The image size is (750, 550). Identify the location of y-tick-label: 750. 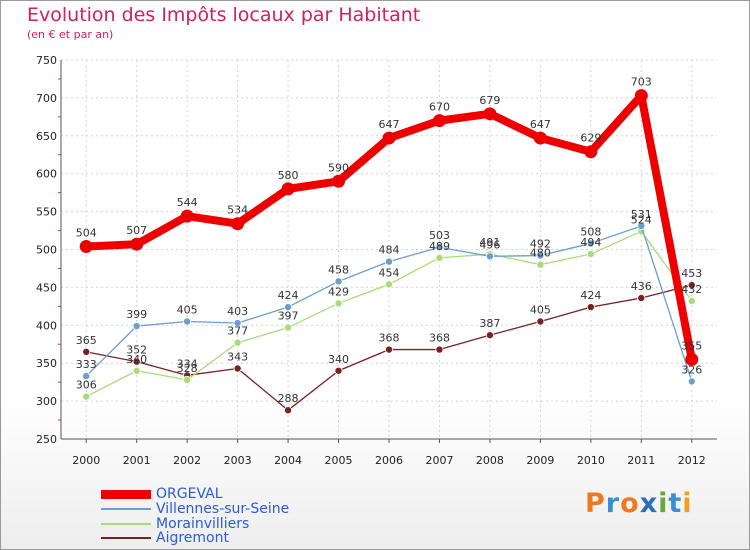
(46, 60).